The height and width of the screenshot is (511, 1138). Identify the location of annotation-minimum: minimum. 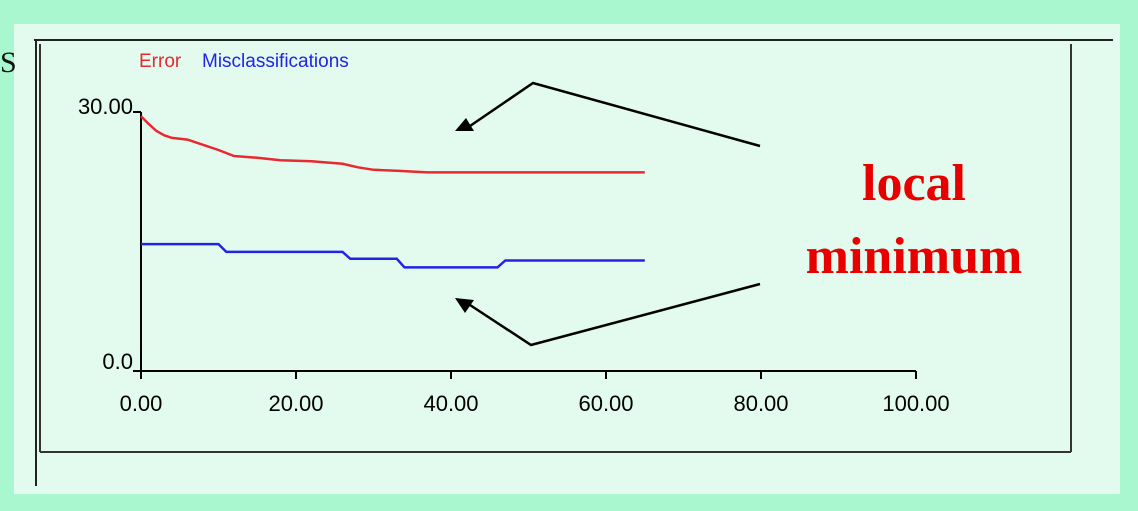
(914, 256).